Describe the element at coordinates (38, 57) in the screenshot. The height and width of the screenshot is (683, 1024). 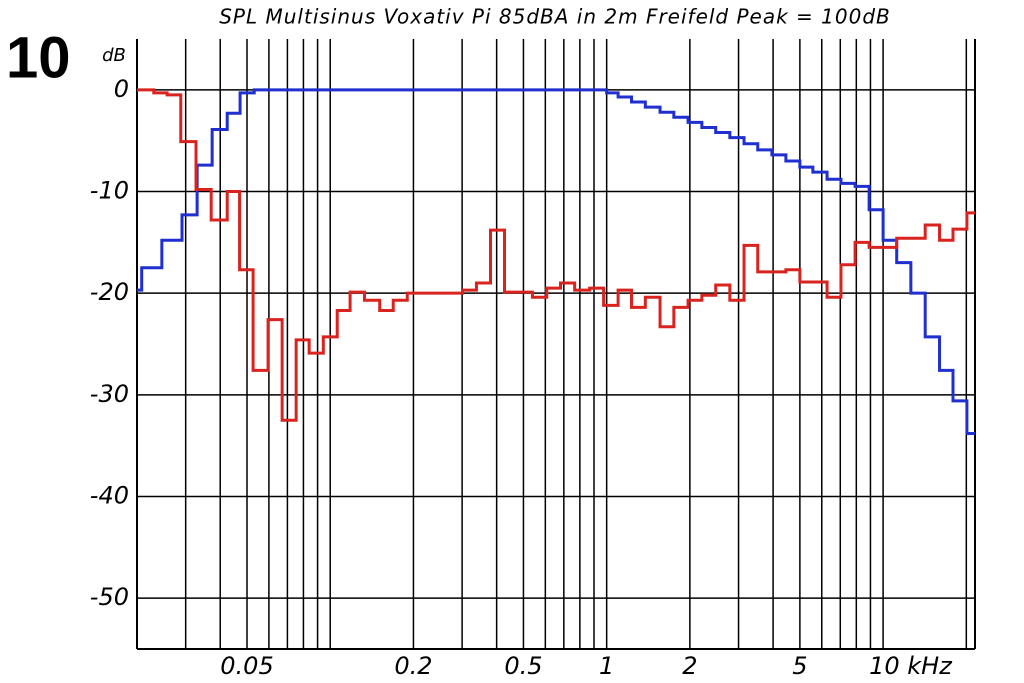
I see `annotation: 10` at that location.